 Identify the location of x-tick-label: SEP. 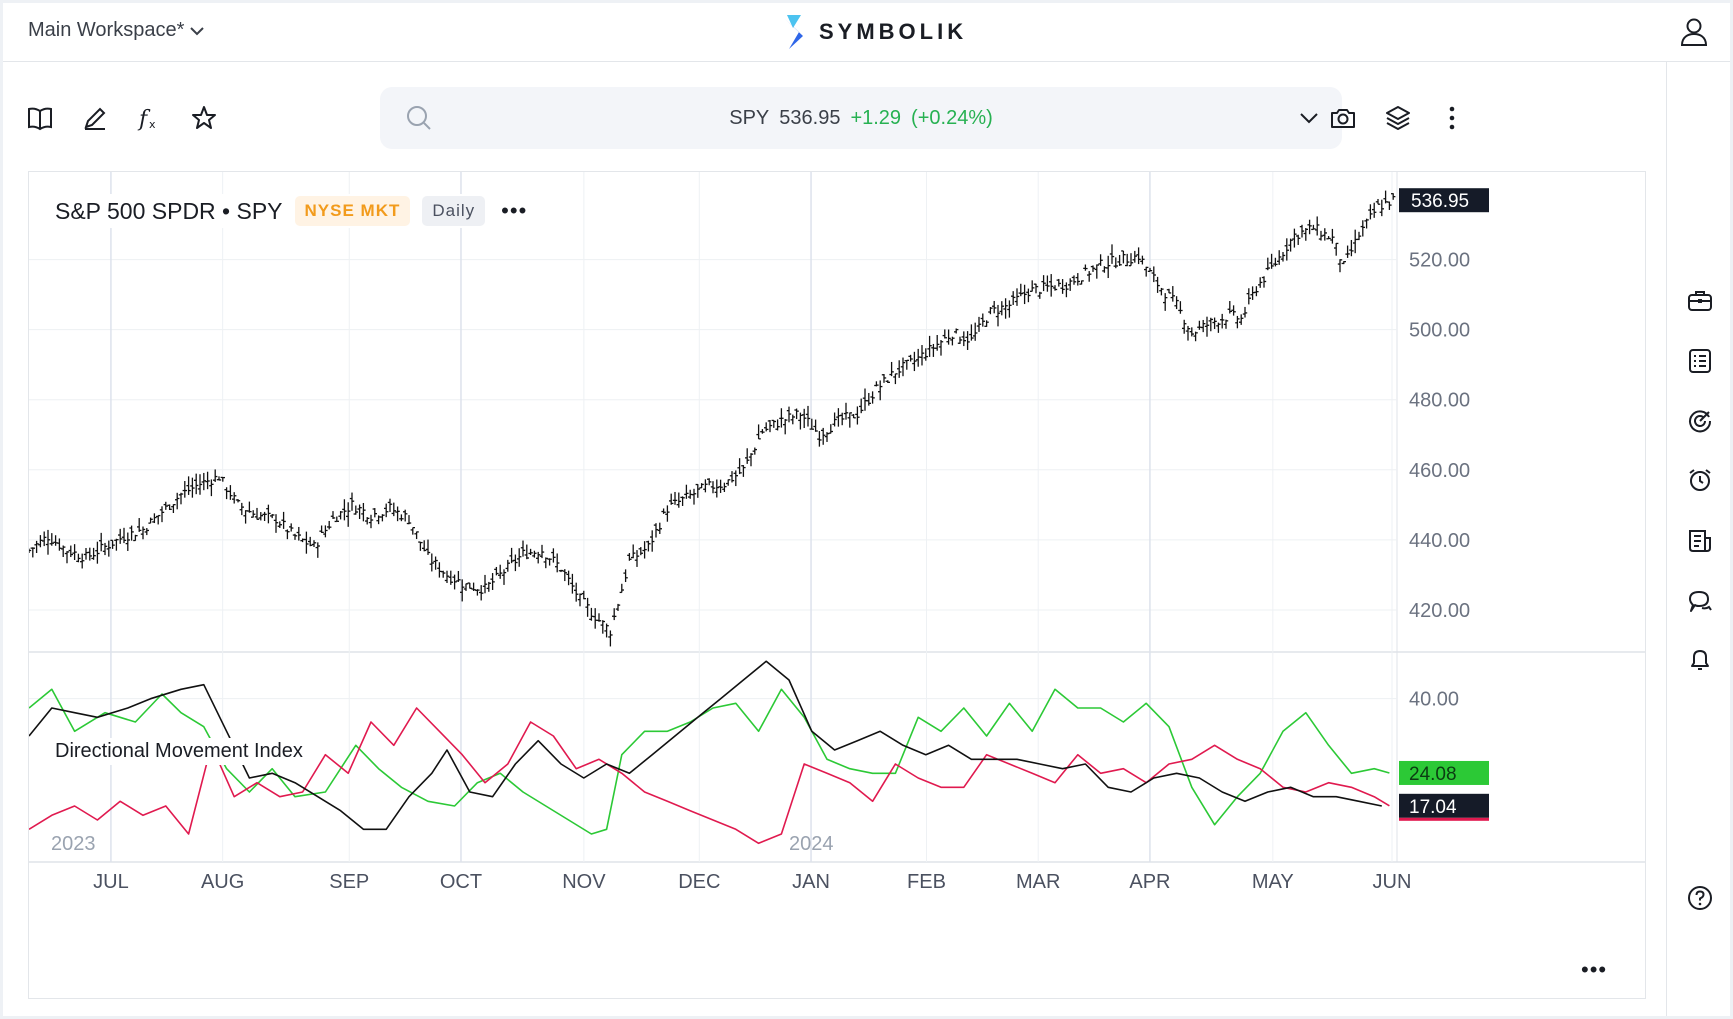
(349, 882).